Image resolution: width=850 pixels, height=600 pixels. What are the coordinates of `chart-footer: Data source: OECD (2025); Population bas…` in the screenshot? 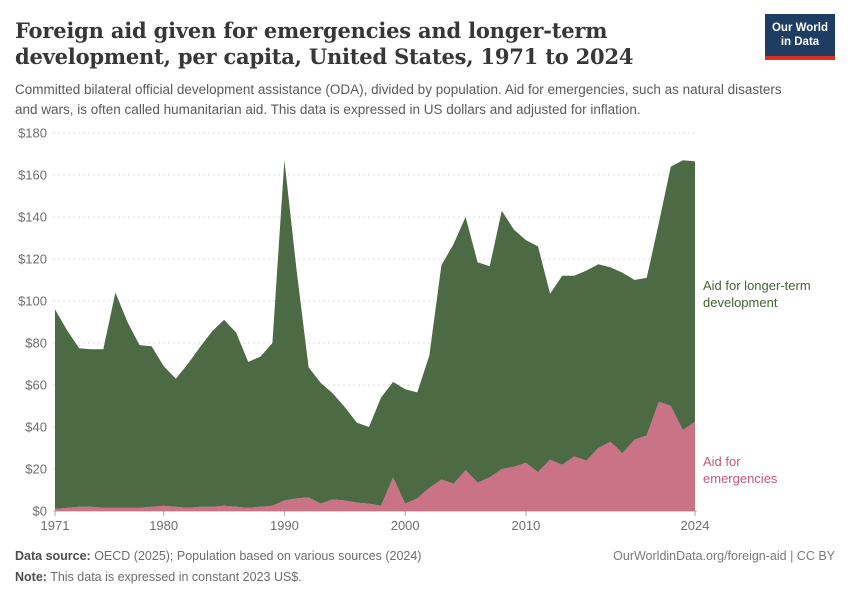 It's located at (425, 567).